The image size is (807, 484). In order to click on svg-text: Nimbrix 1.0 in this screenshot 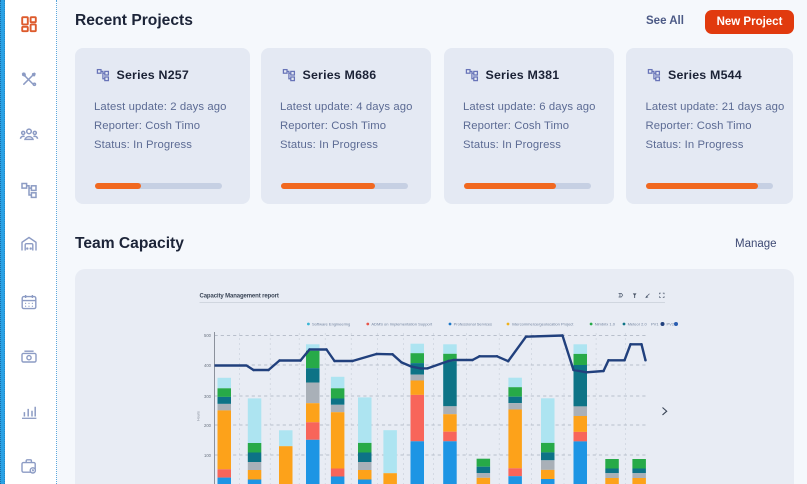, I will do `click(604, 324)`.